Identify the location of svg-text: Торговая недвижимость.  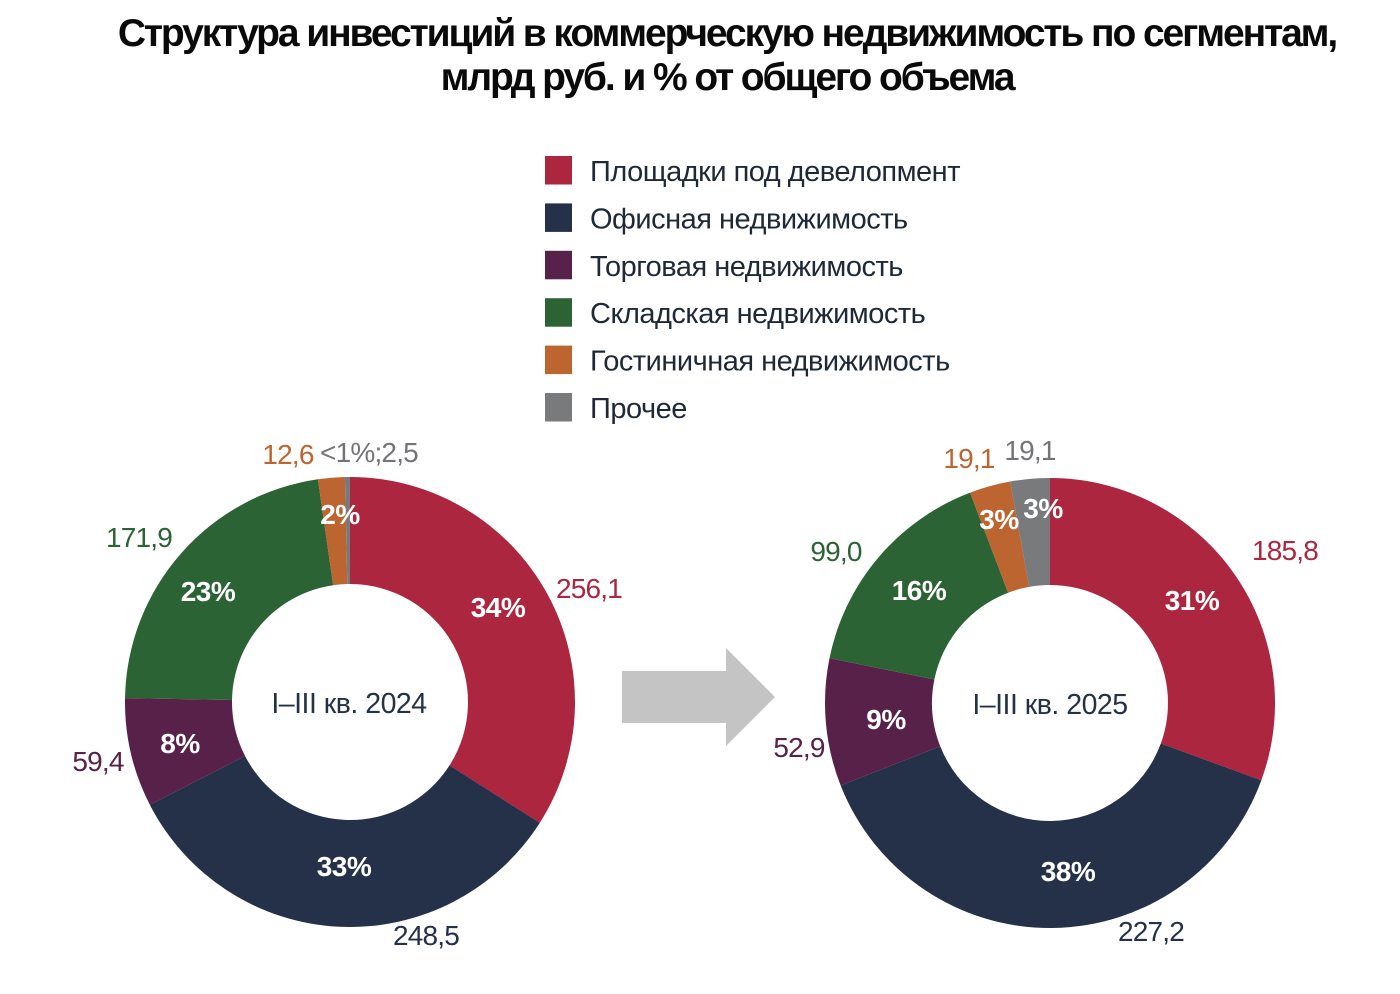
(746, 267).